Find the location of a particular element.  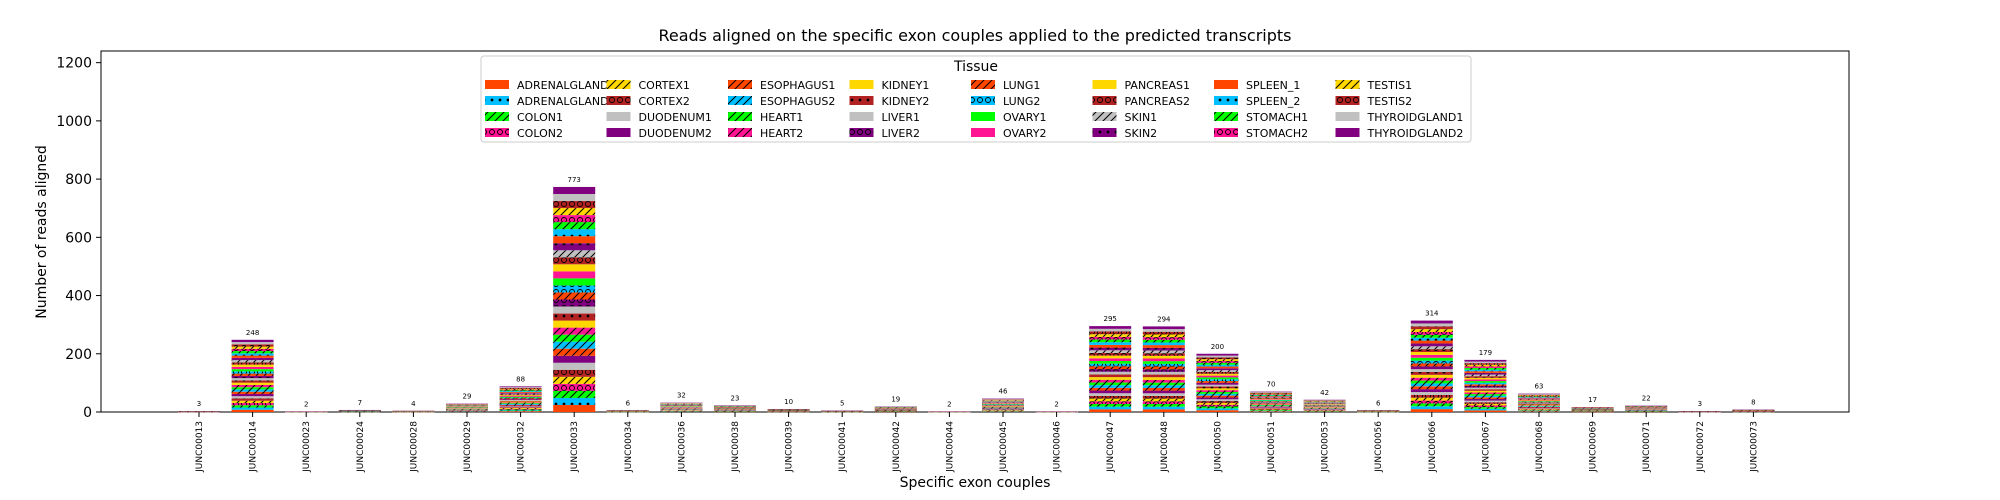

legend-label: PANCREAS1 is located at coordinates (1157, 85).